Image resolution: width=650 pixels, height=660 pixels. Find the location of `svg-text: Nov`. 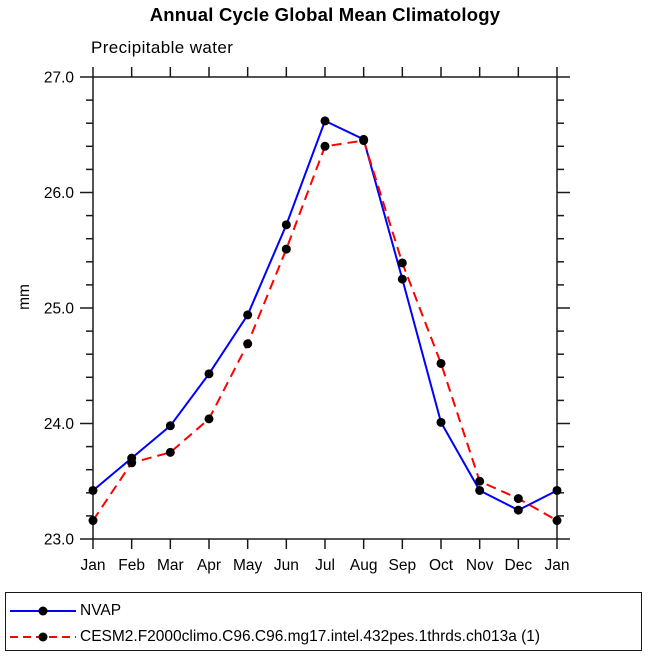

svg-text: Nov is located at coordinates (480, 565).